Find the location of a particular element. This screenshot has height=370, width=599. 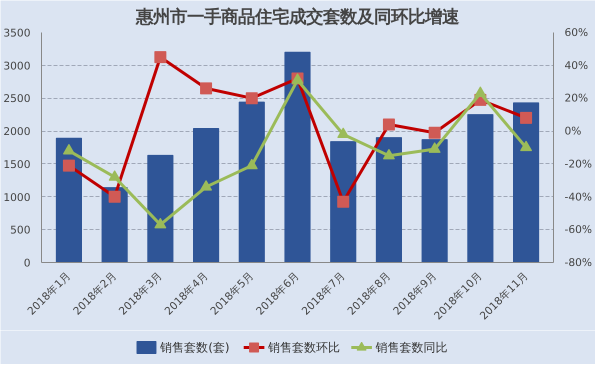

legend-label: 销售套数(套) is located at coordinates (194, 347).